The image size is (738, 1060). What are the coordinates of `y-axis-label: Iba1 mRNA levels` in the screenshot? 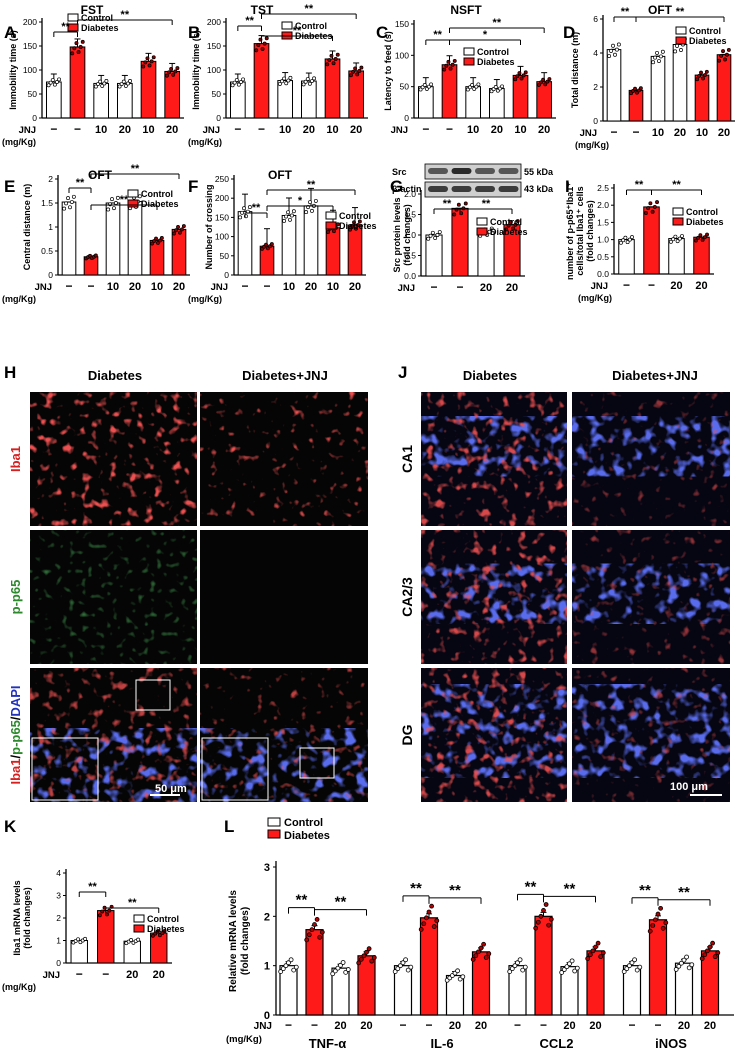 It's located at (17, 917).